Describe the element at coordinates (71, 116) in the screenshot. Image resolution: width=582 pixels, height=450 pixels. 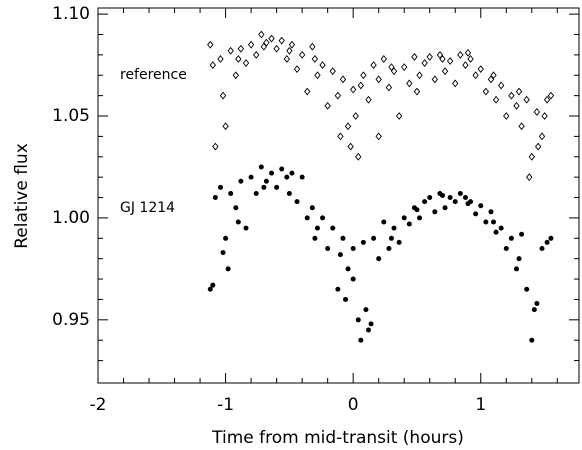
I see `y-tick-label: 1.05` at that location.